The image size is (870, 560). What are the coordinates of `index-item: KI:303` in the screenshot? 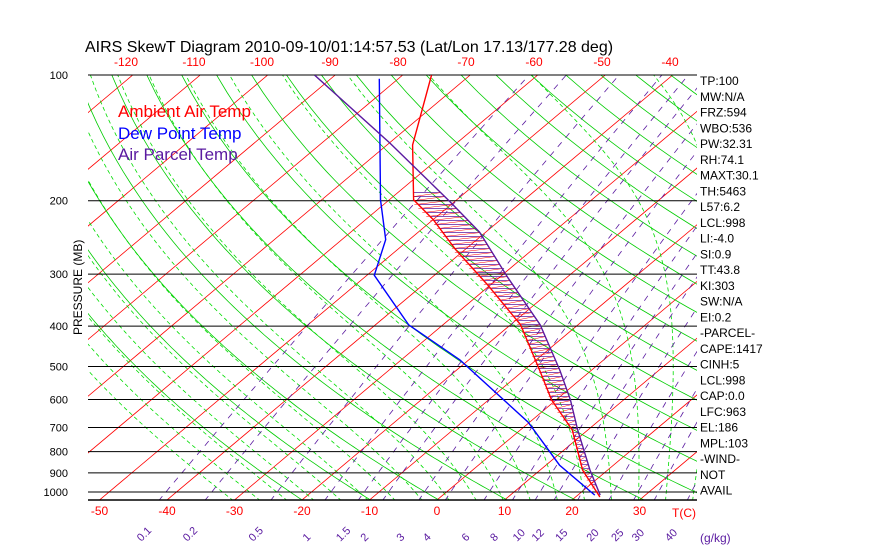 It's located at (717, 286).